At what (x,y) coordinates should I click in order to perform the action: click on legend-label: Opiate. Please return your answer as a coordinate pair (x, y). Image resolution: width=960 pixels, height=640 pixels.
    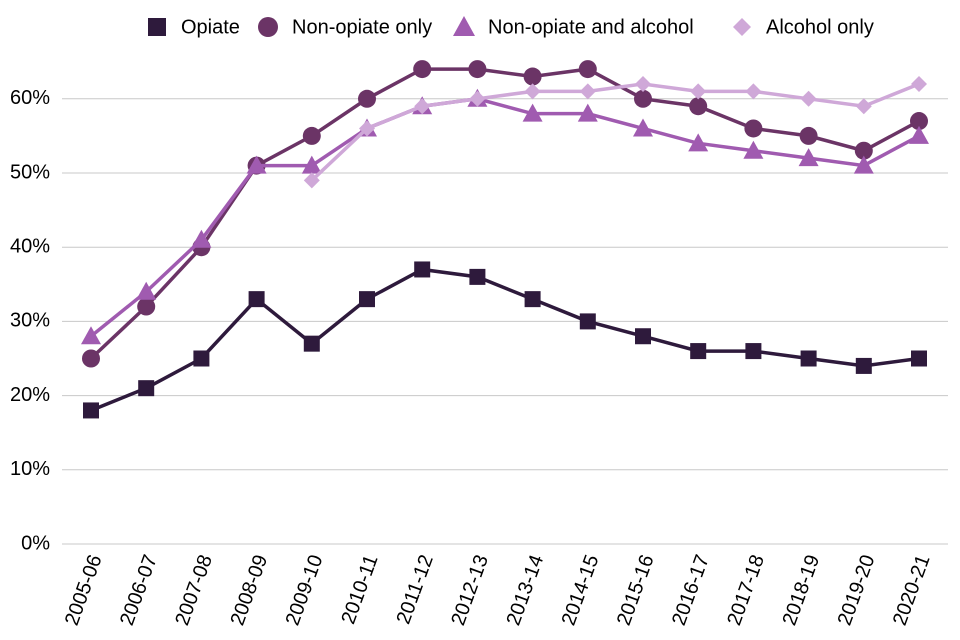
    Looking at the image, I should click on (210, 27).